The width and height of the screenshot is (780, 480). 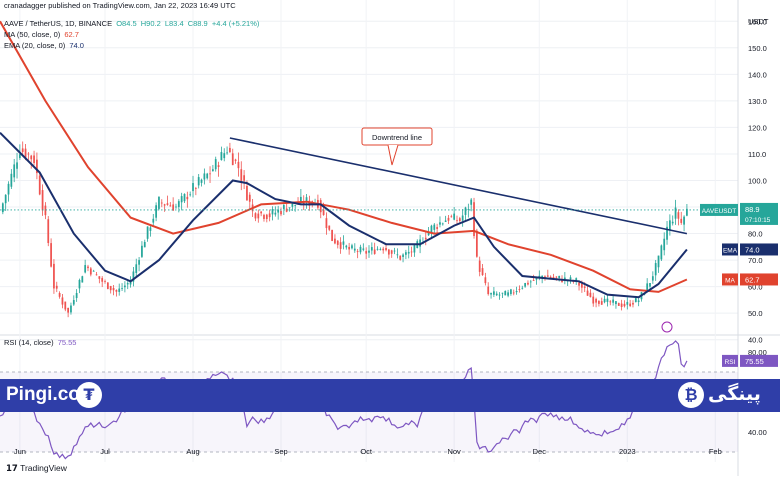 I want to click on price-tick-label: 60.0, so click(x=755, y=287).